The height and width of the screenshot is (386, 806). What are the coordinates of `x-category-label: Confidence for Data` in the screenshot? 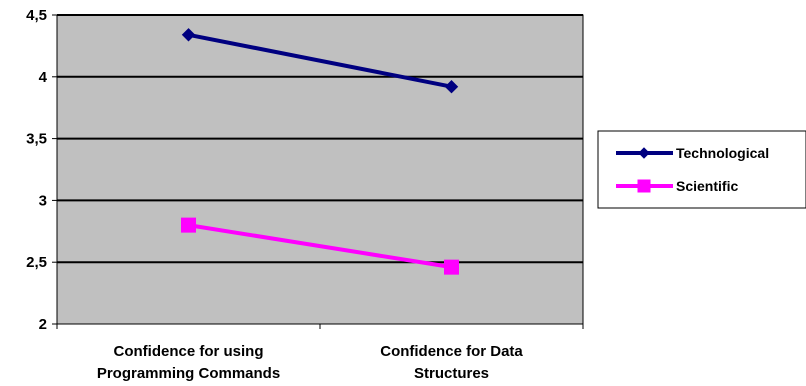 It's located at (451, 351).